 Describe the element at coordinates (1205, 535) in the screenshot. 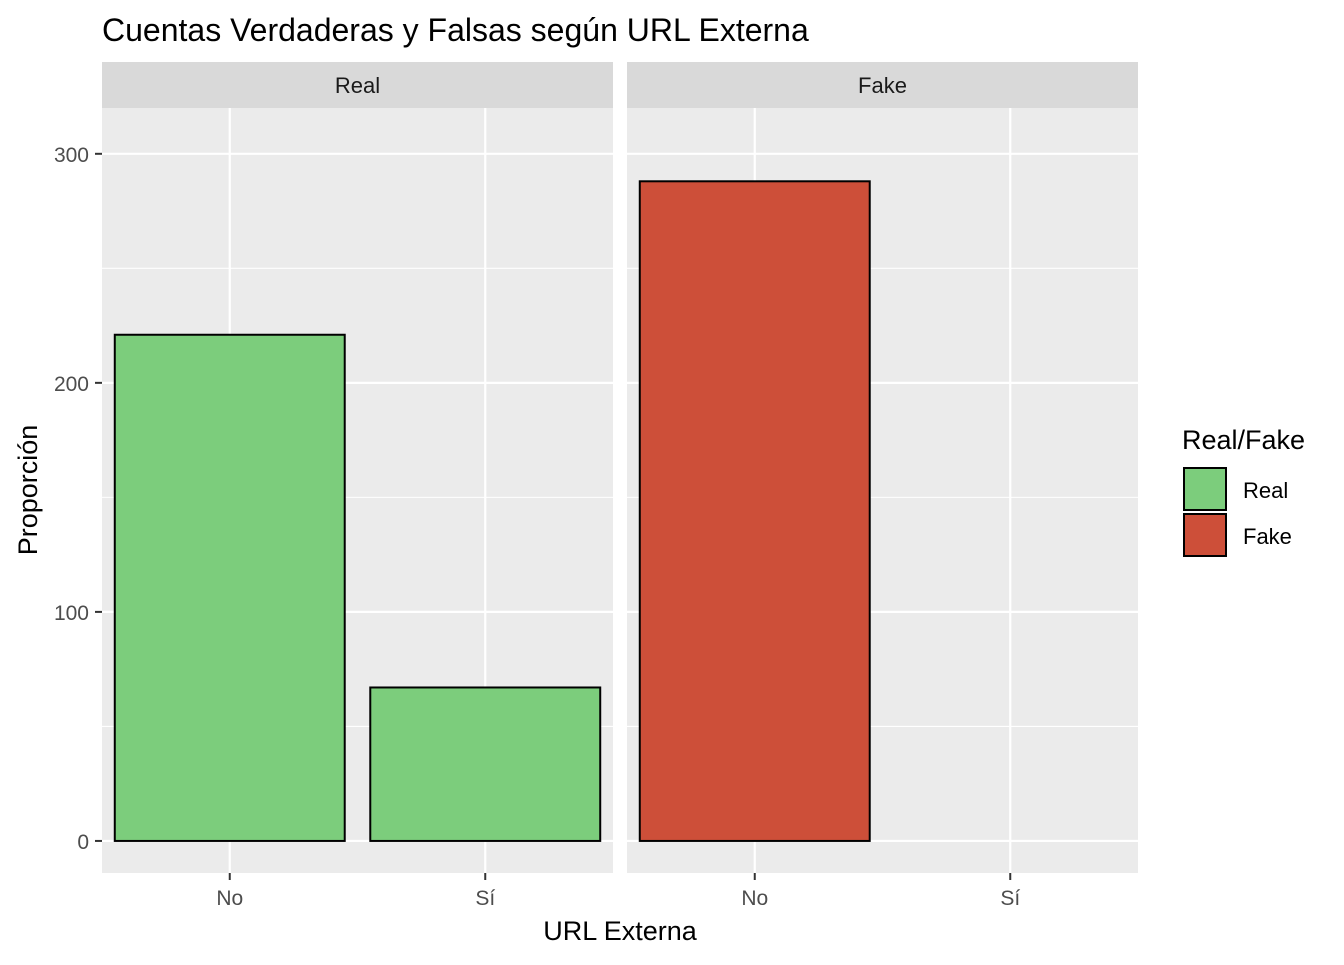

I see `legend-key-fake` at that location.